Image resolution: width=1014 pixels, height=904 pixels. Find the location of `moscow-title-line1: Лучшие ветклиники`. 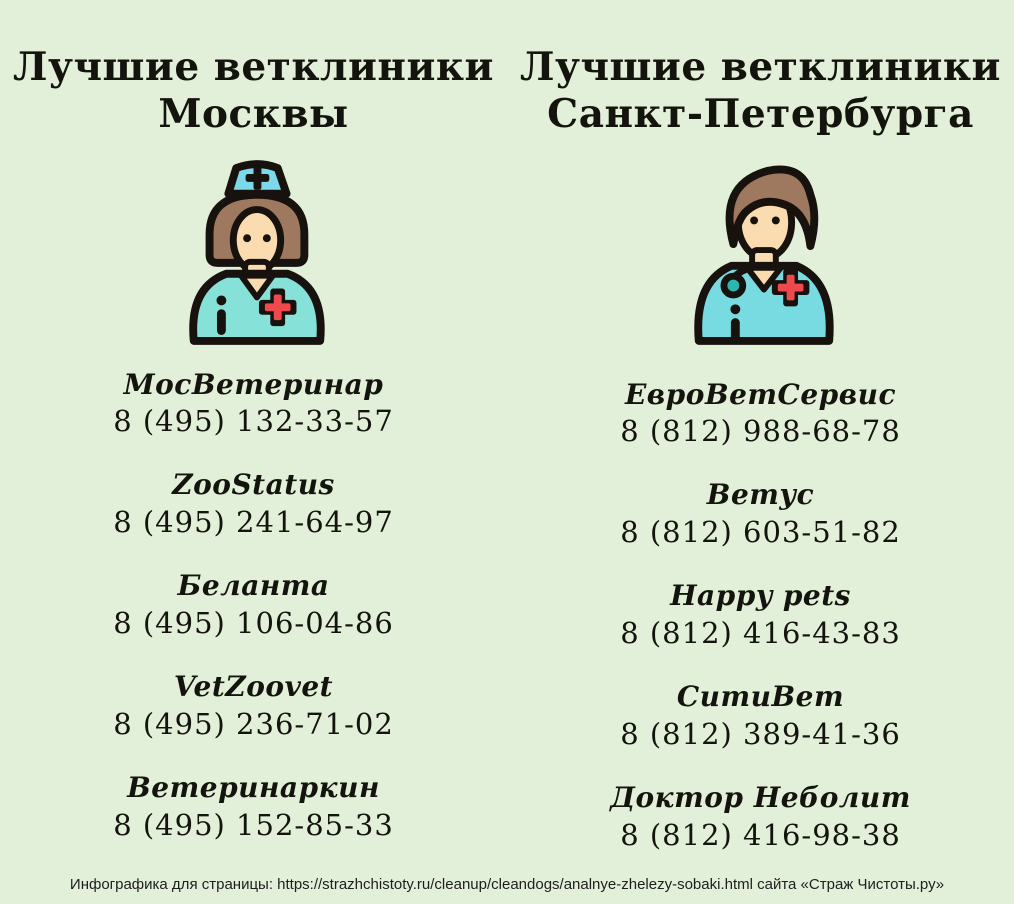

moscow-title-line1: Лучшие ветклиники is located at coordinates (253, 67).